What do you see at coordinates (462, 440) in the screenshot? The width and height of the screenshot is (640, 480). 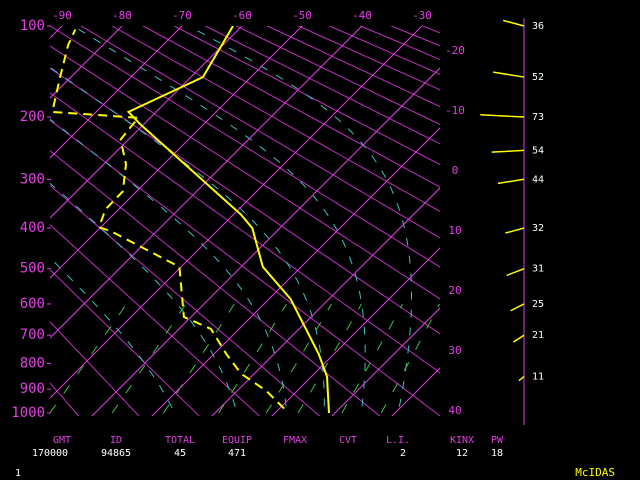 I see `index-label: KINX` at bounding box center [462, 440].